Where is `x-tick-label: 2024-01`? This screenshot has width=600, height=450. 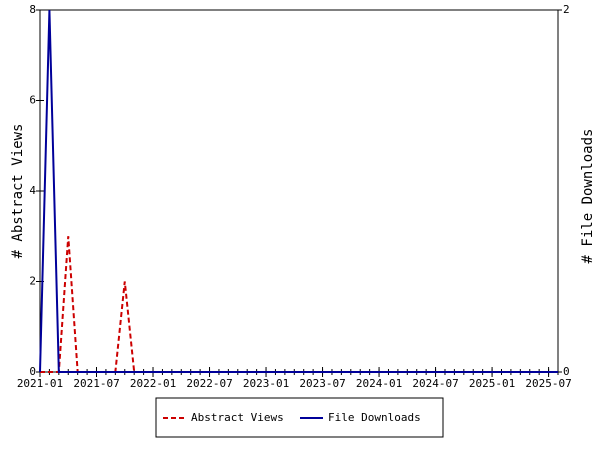
x-tick-label: 2024-01 is located at coordinates (379, 383).